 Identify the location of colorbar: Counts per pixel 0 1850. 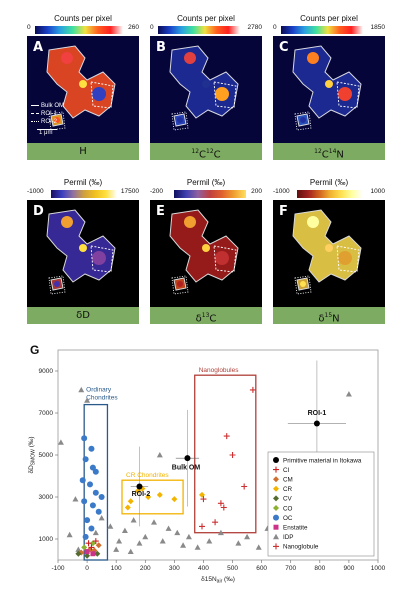
(329, 25).